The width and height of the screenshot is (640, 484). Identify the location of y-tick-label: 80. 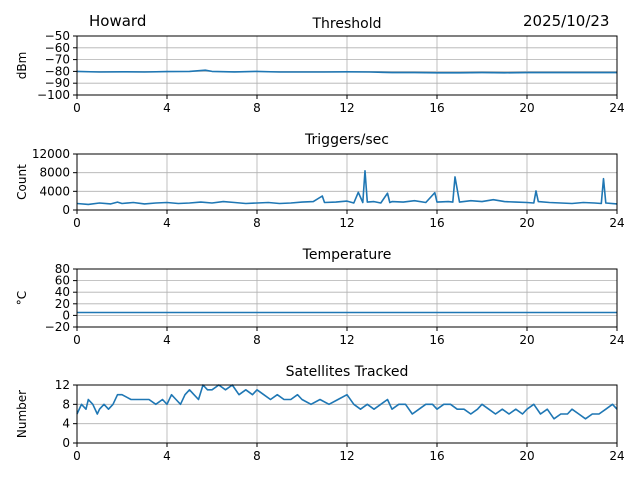
(62, 269).